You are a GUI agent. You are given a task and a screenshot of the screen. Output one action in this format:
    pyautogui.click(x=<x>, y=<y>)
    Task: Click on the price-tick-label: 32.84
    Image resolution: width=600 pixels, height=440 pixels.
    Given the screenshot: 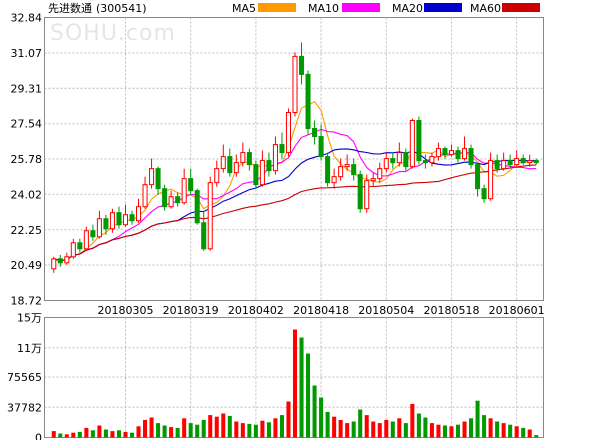 What is the action you would take?
    pyautogui.click(x=27, y=18)
    